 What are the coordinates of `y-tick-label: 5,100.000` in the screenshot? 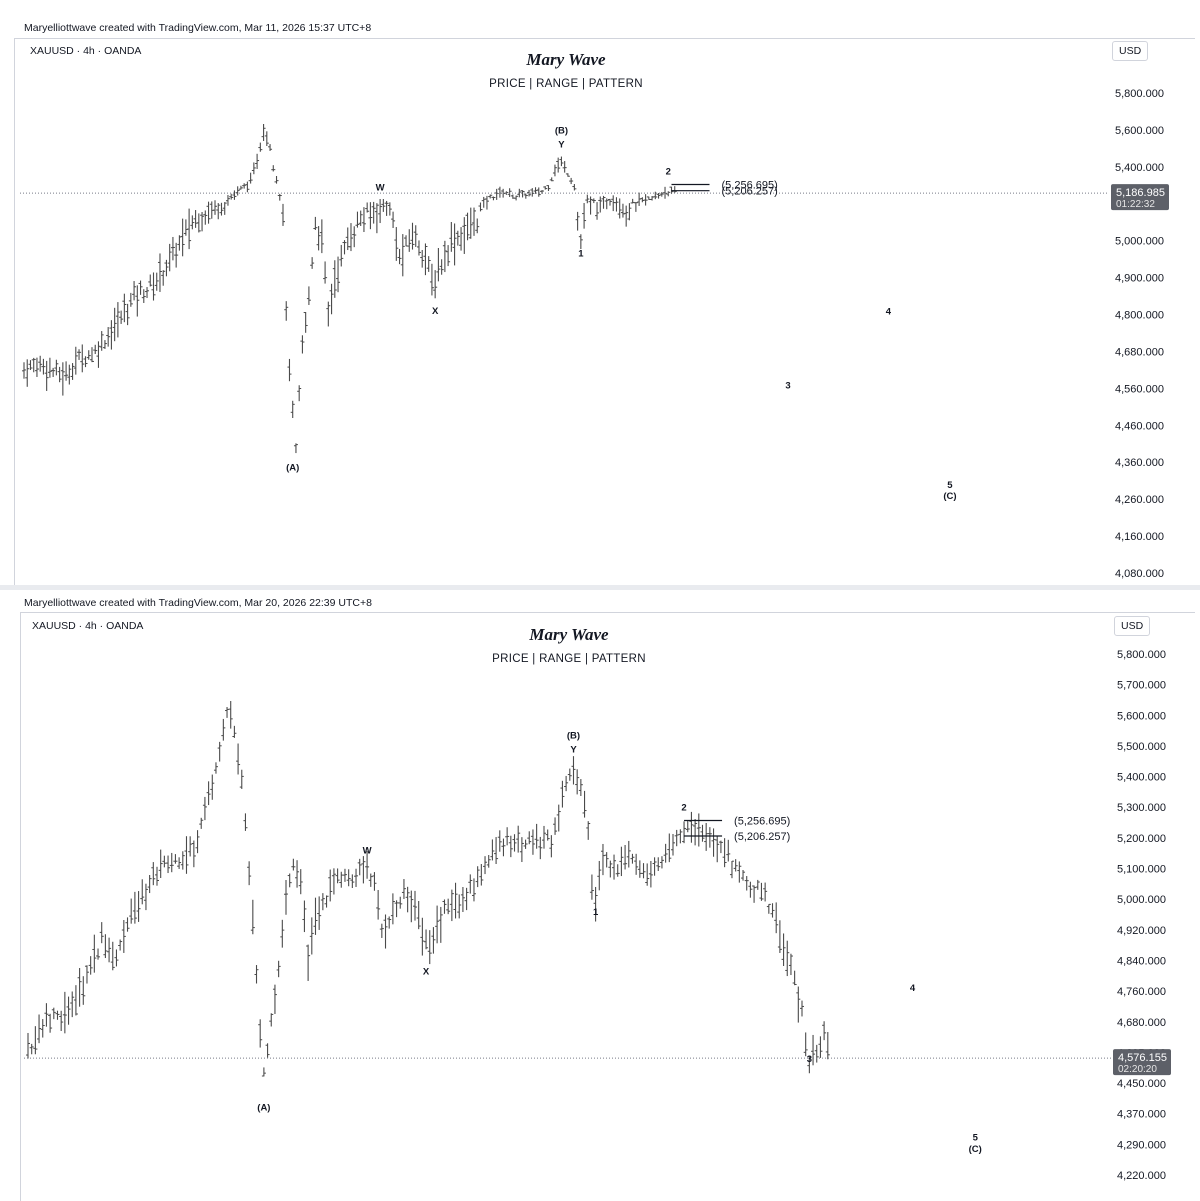 It's located at (1141, 870).